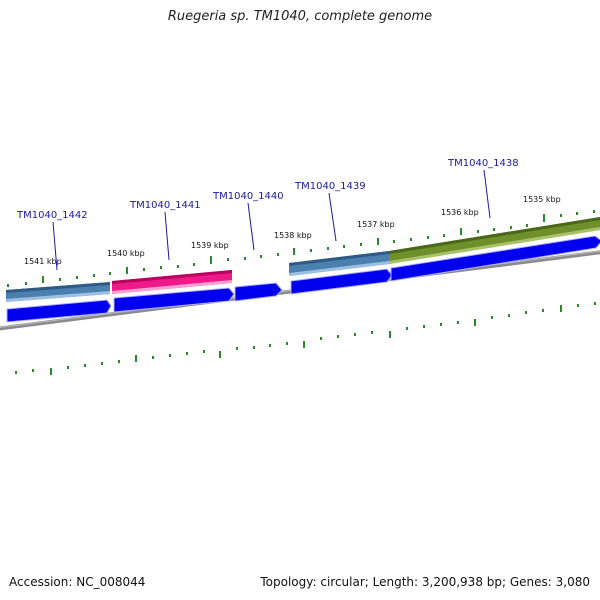 This screenshot has height=600, width=600. Describe the element at coordinates (43, 261) in the screenshot. I see `kbp-label: 1541 kbp` at that location.